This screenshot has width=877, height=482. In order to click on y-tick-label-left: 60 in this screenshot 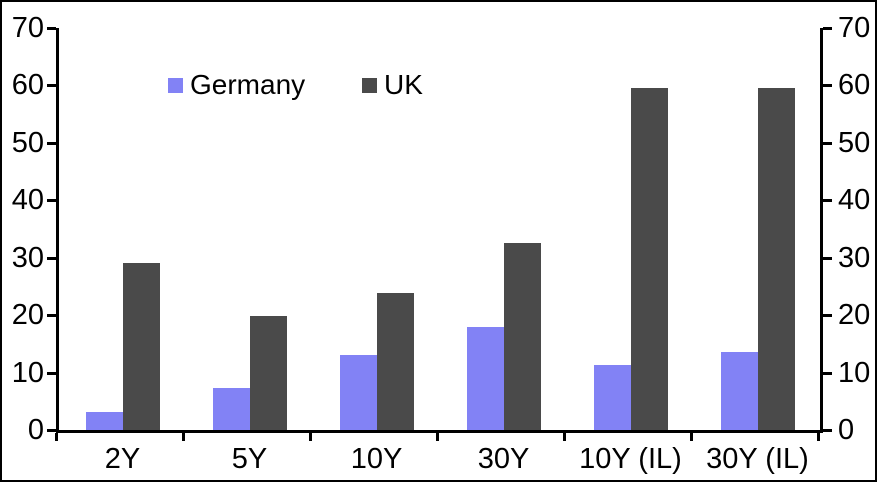, I will do `click(27, 85)`.